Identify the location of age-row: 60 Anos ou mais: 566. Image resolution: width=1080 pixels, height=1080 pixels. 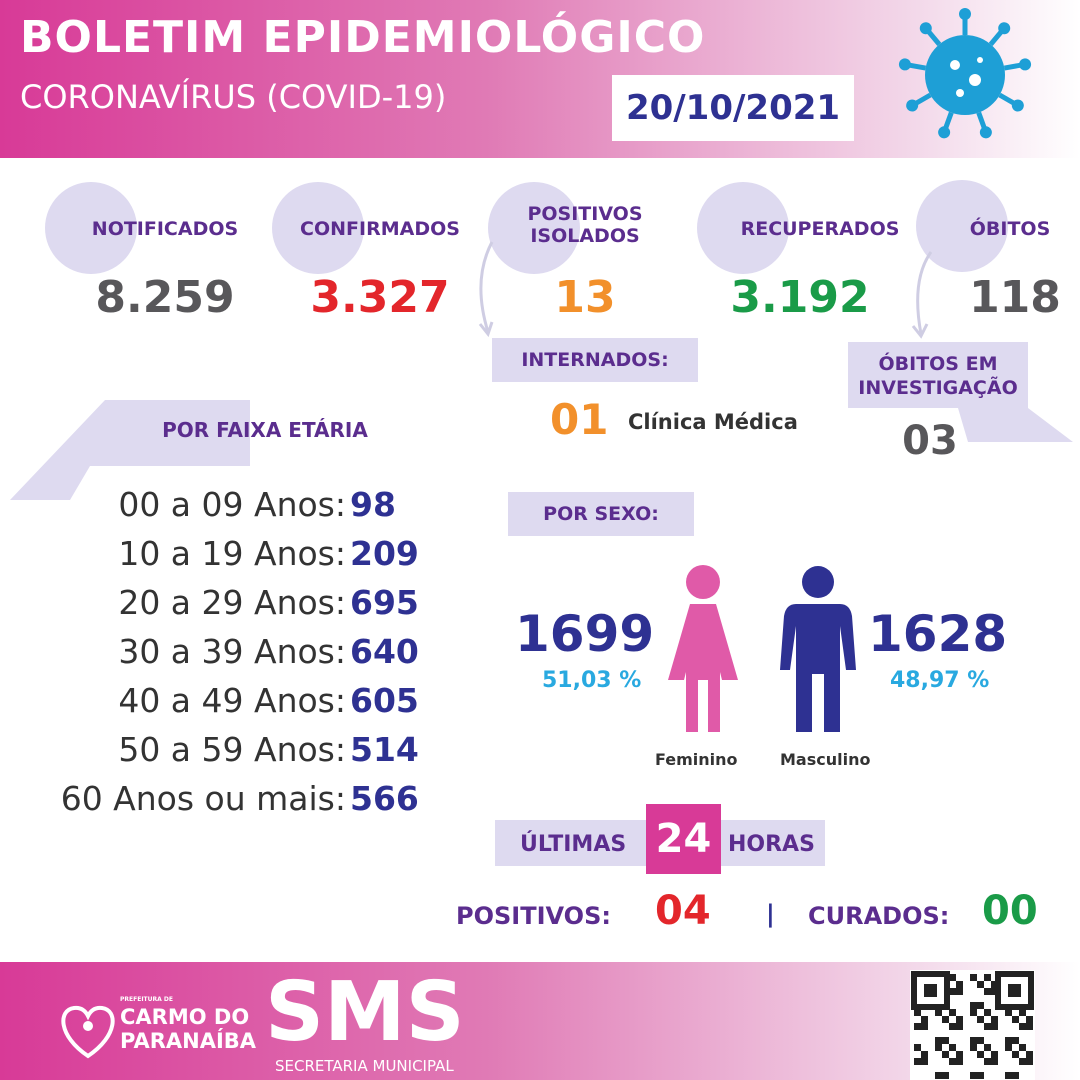
(230, 798).